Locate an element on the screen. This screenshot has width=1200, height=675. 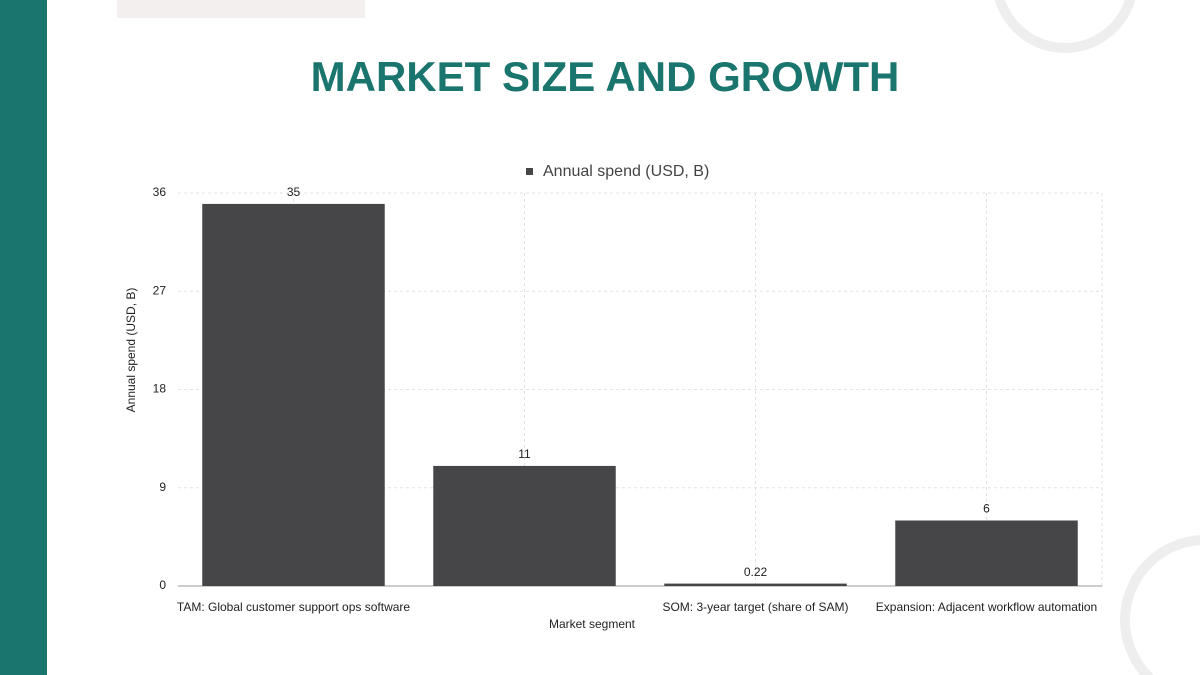
y-axis-label: Annual spend (USD, B) is located at coordinates (131, 350).